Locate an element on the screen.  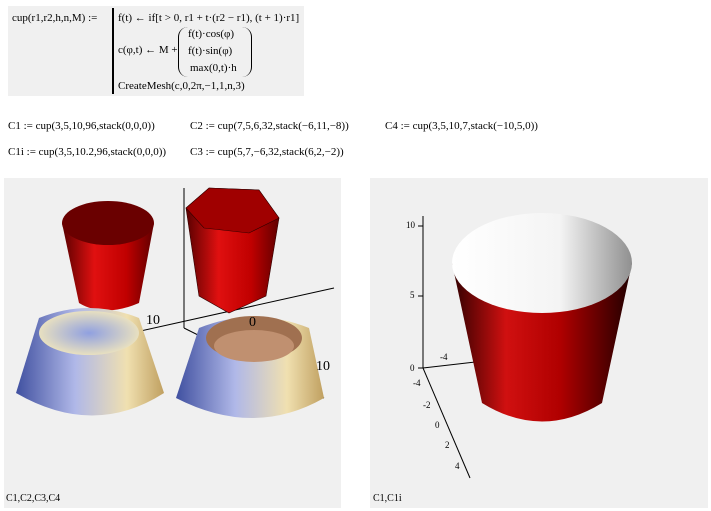
vector-x: f(t)·cos(φ) is located at coordinates (211, 34).